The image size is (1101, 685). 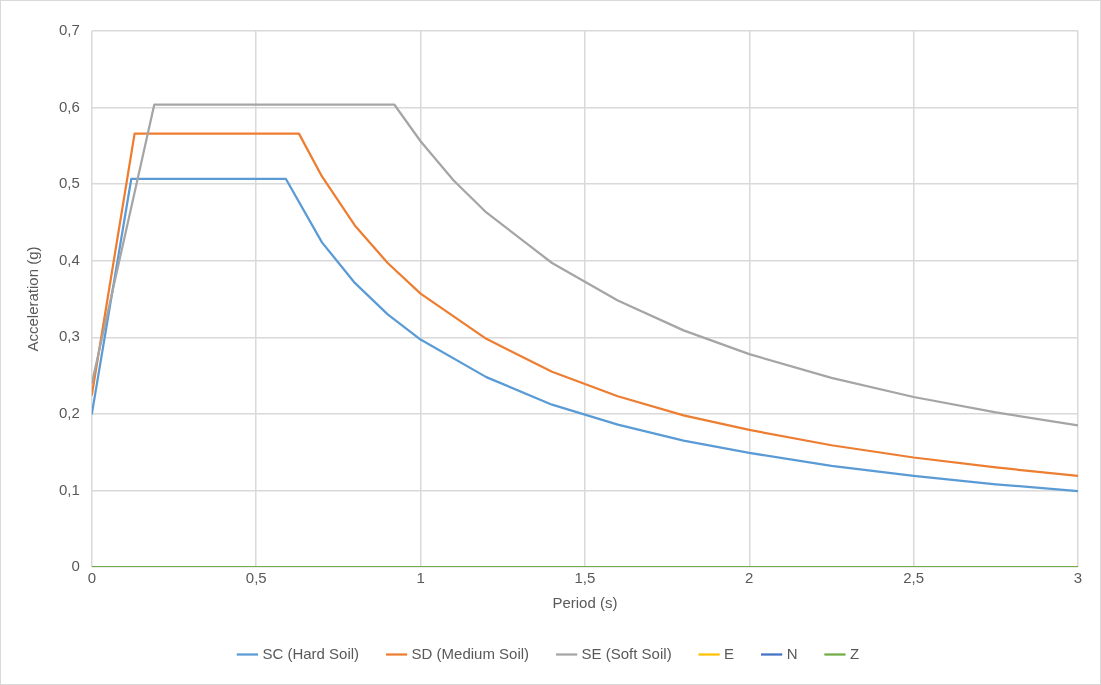 I want to click on x-axis-title: Period (s), so click(x=585, y=603).